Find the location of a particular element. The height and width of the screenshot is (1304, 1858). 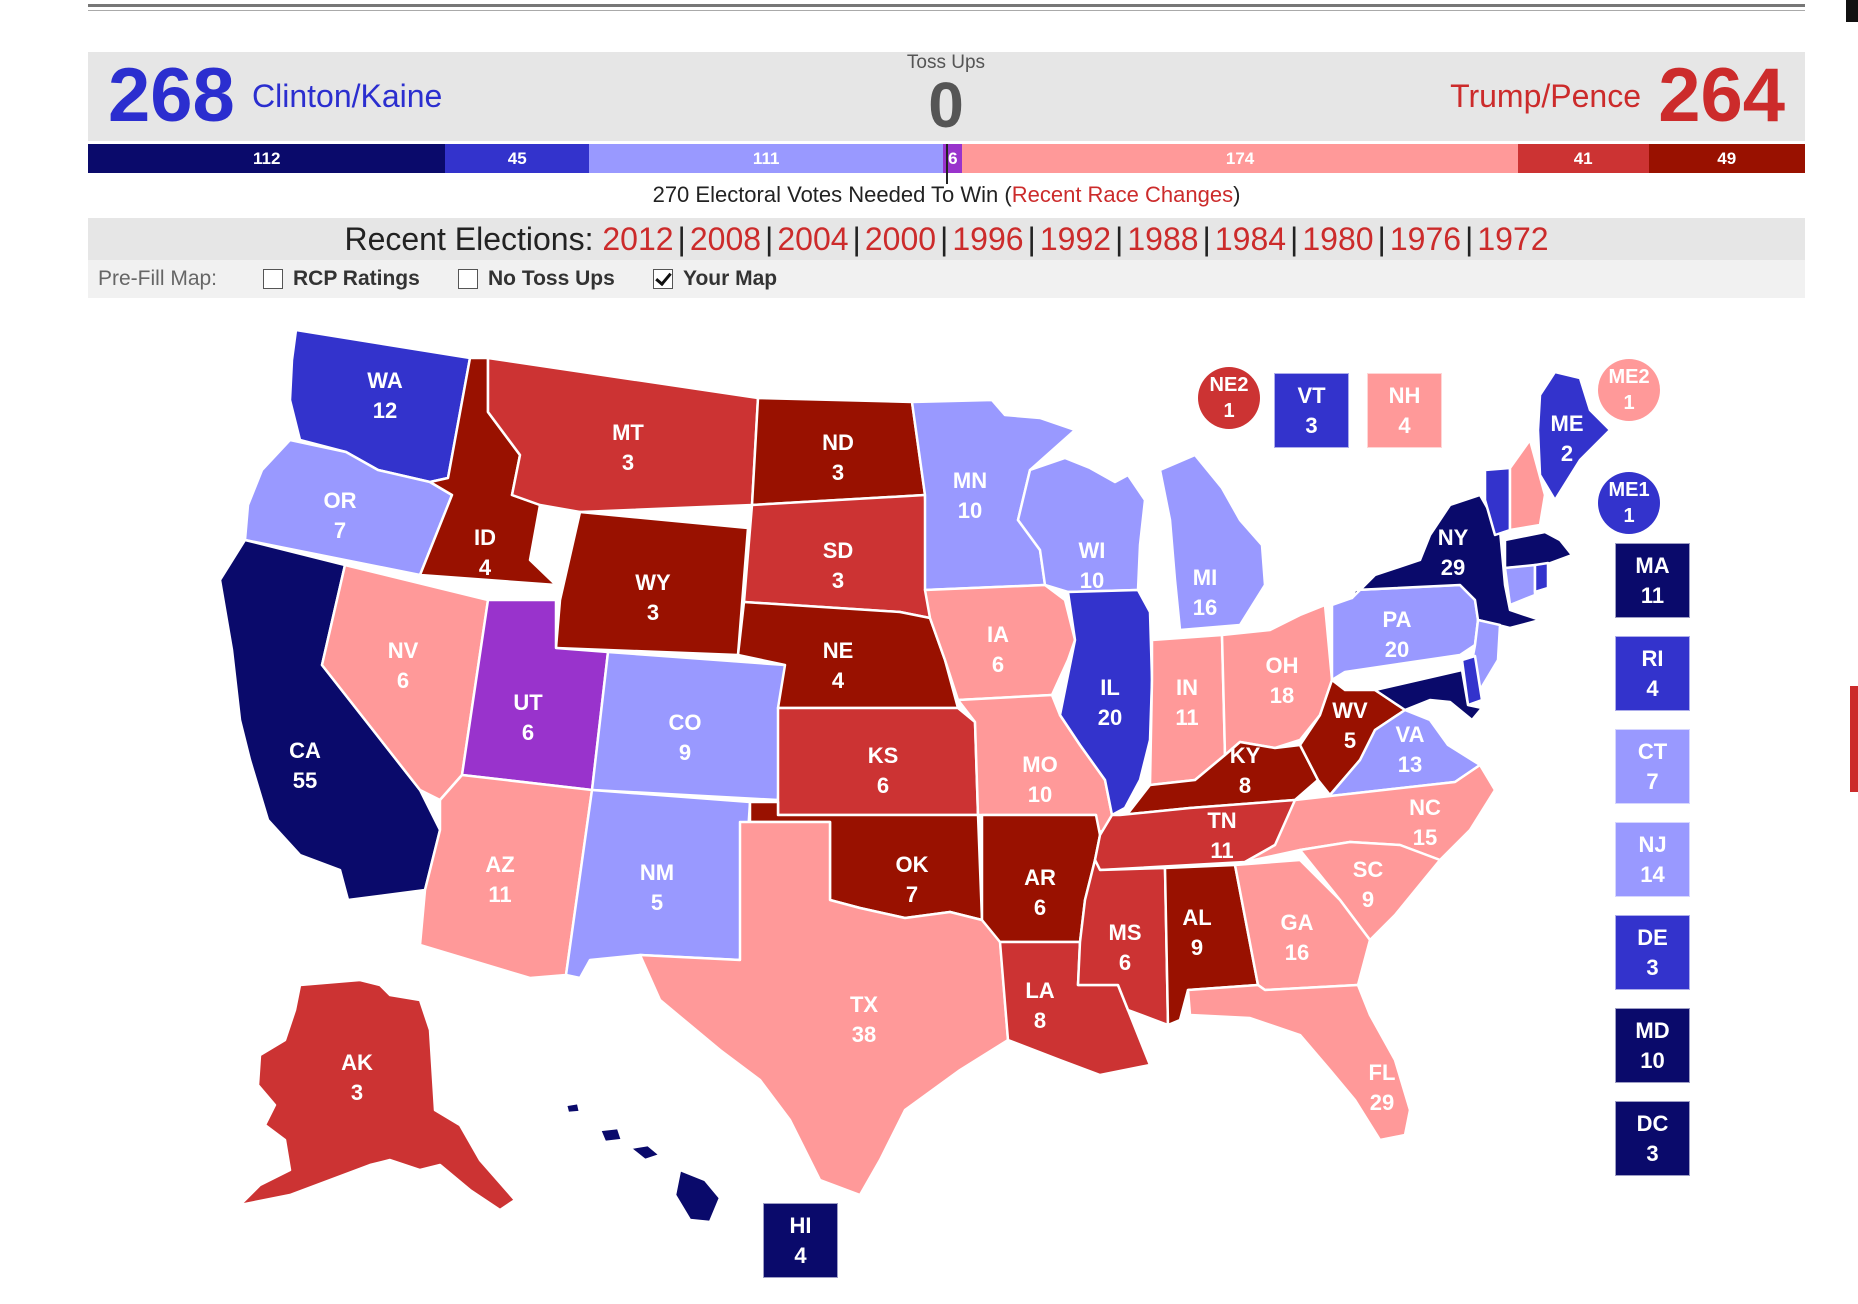

state-label-oh: OH 18 is located at coordinates (1282, 680).